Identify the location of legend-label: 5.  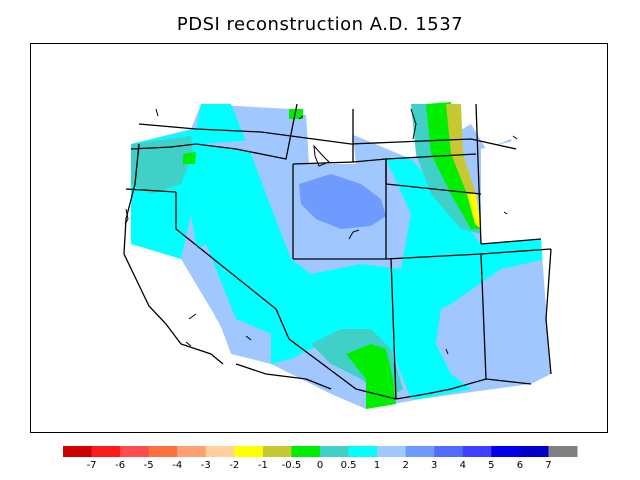
(491, 465).